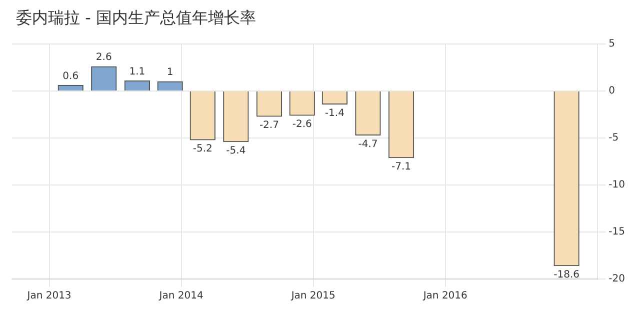 This screenshot has width=640, height=320. What do you see at coordinates (202, 148) in the screenshot?
I see `data-label: -5.2` at bounding box center [202, 148].